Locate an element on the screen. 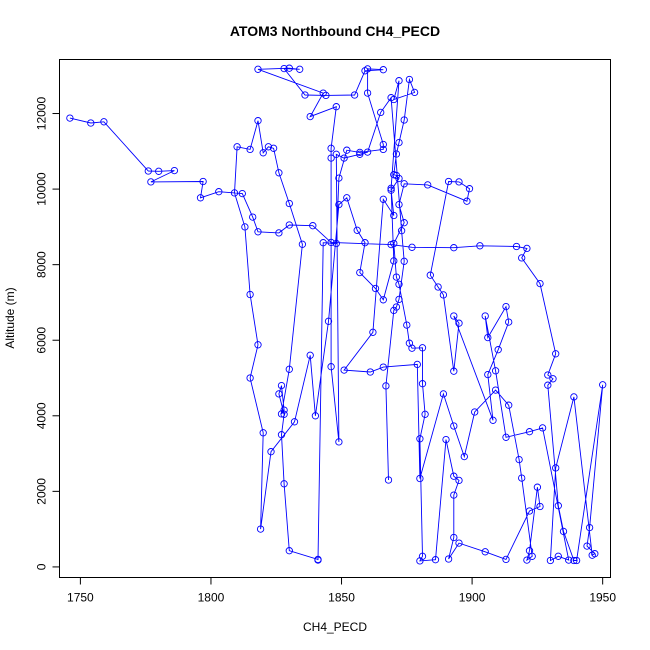 This screenshot has height=650, width=650. y-tick-label: 10000 is located at coordinates (42, 189).